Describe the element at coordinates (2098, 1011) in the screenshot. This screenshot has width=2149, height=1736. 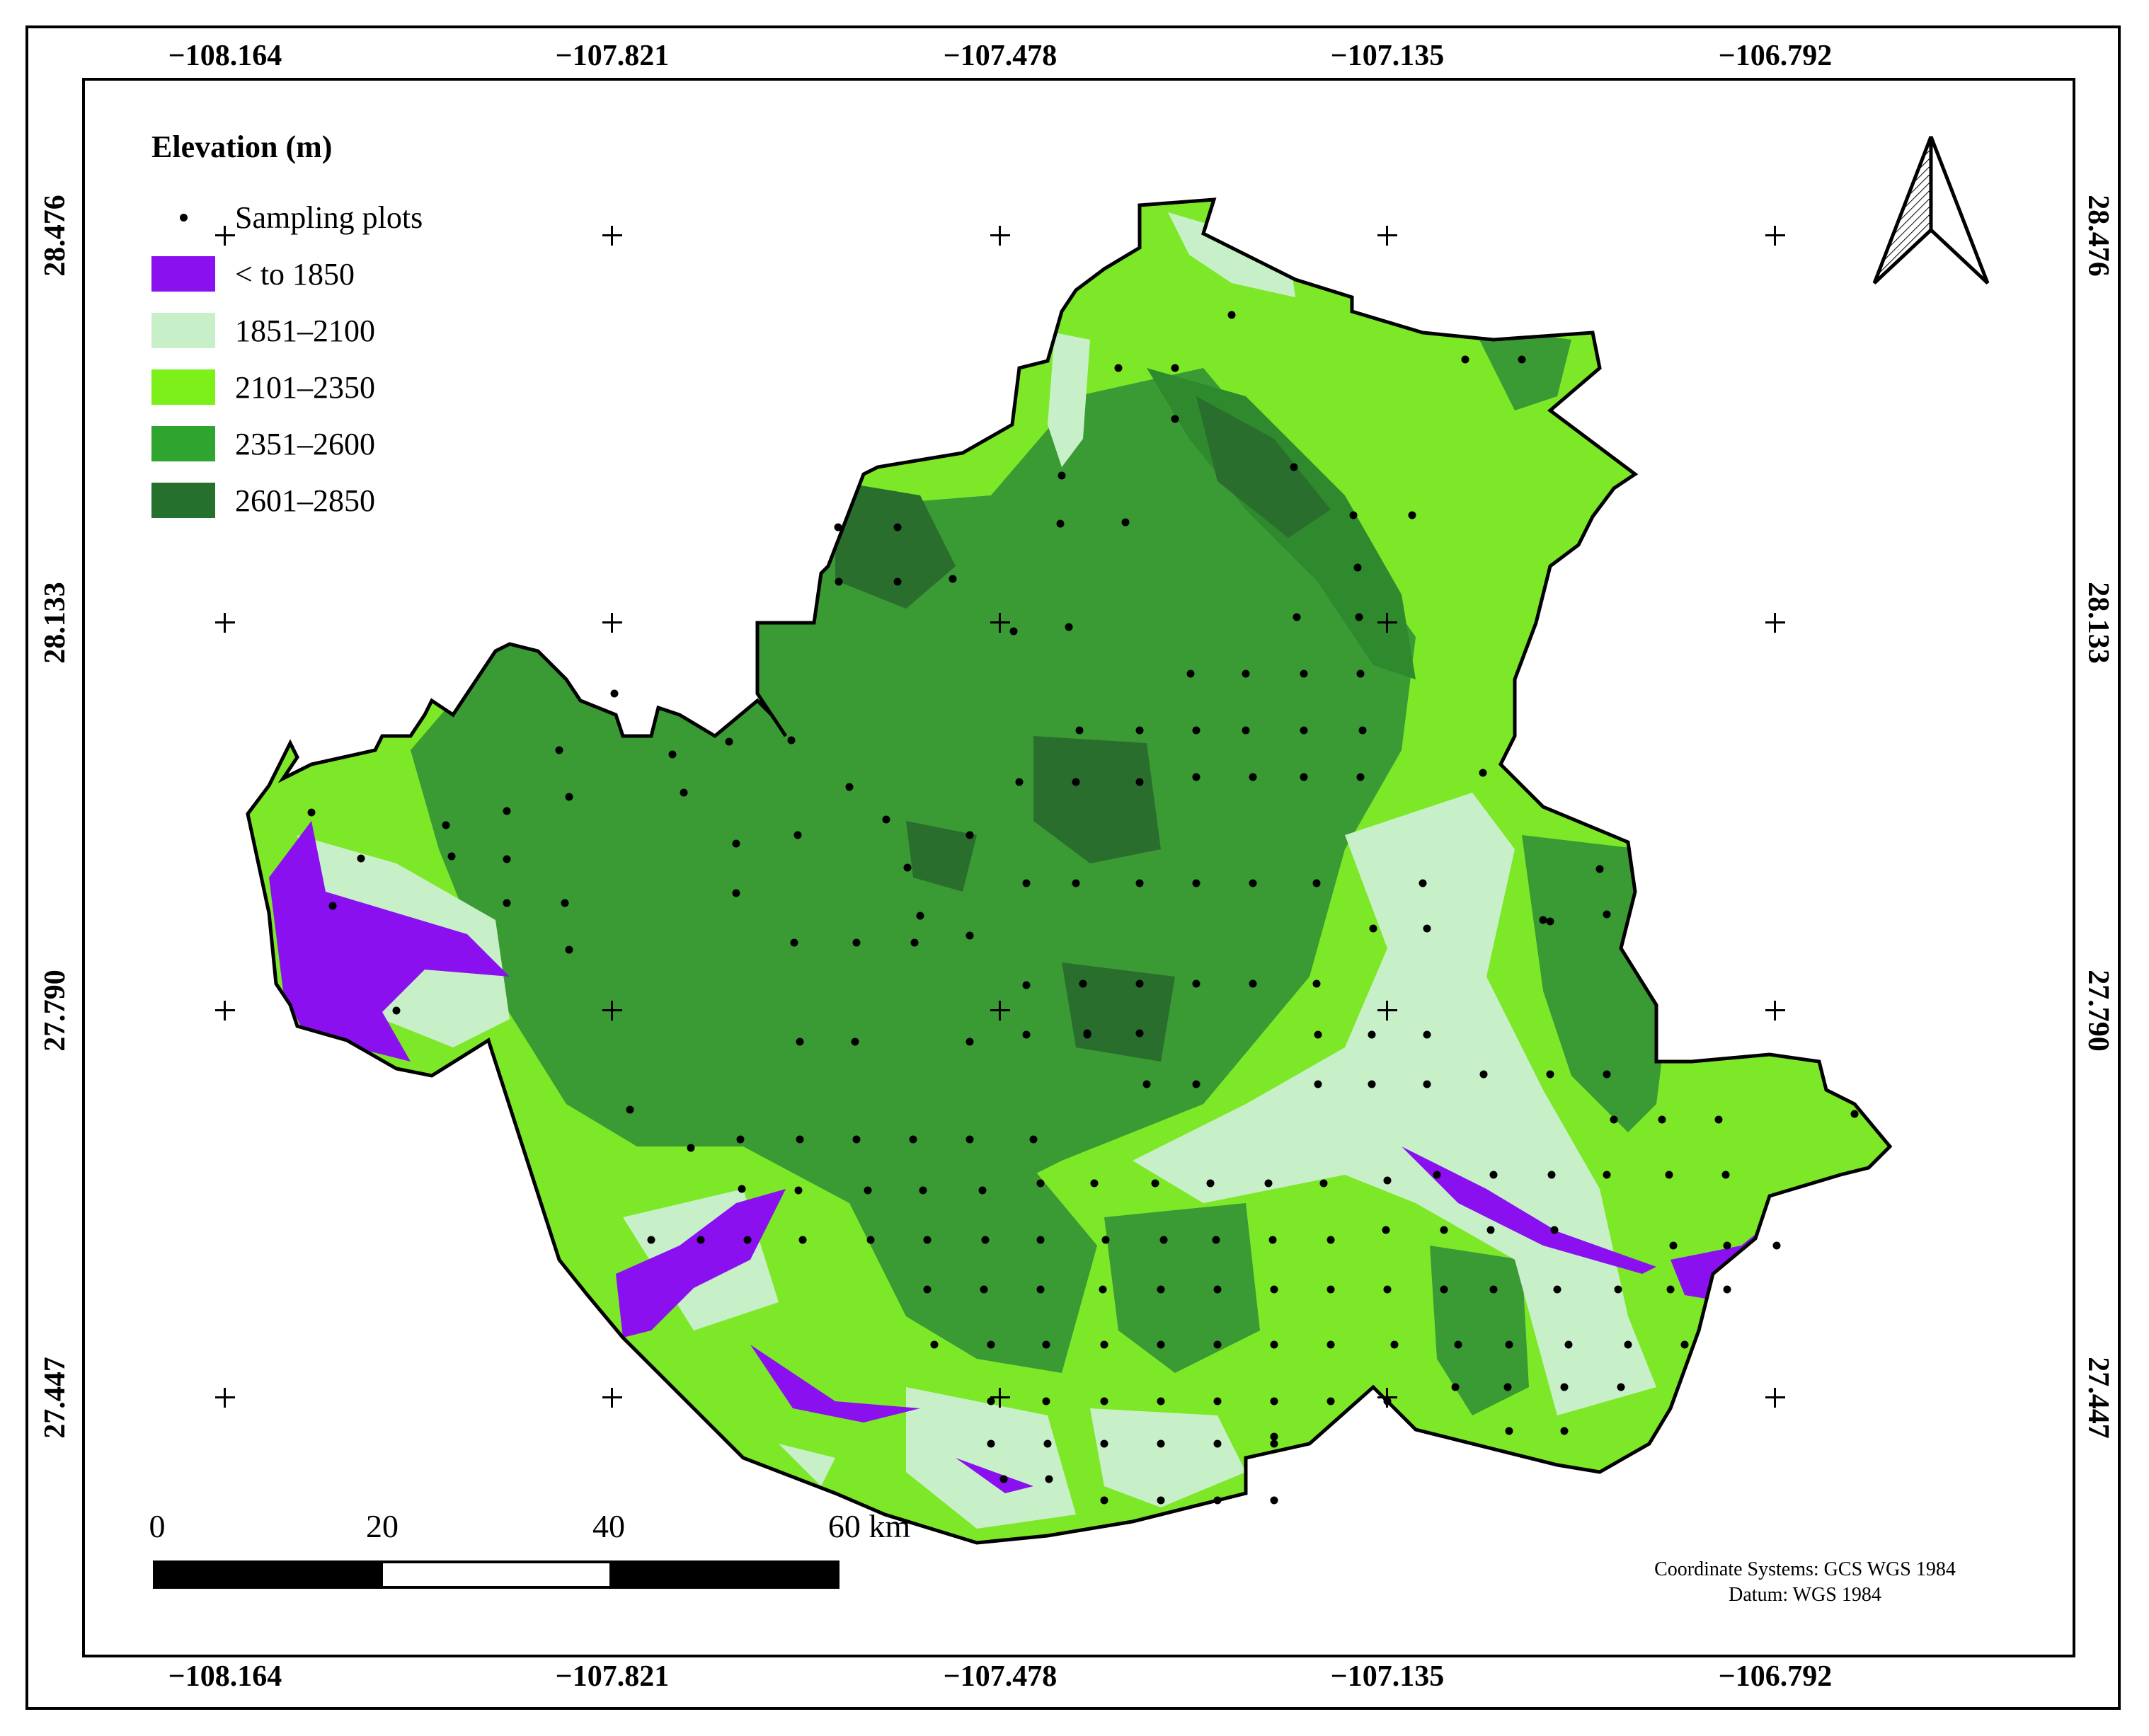
I see `lat-label-right: 27.790` at that location.